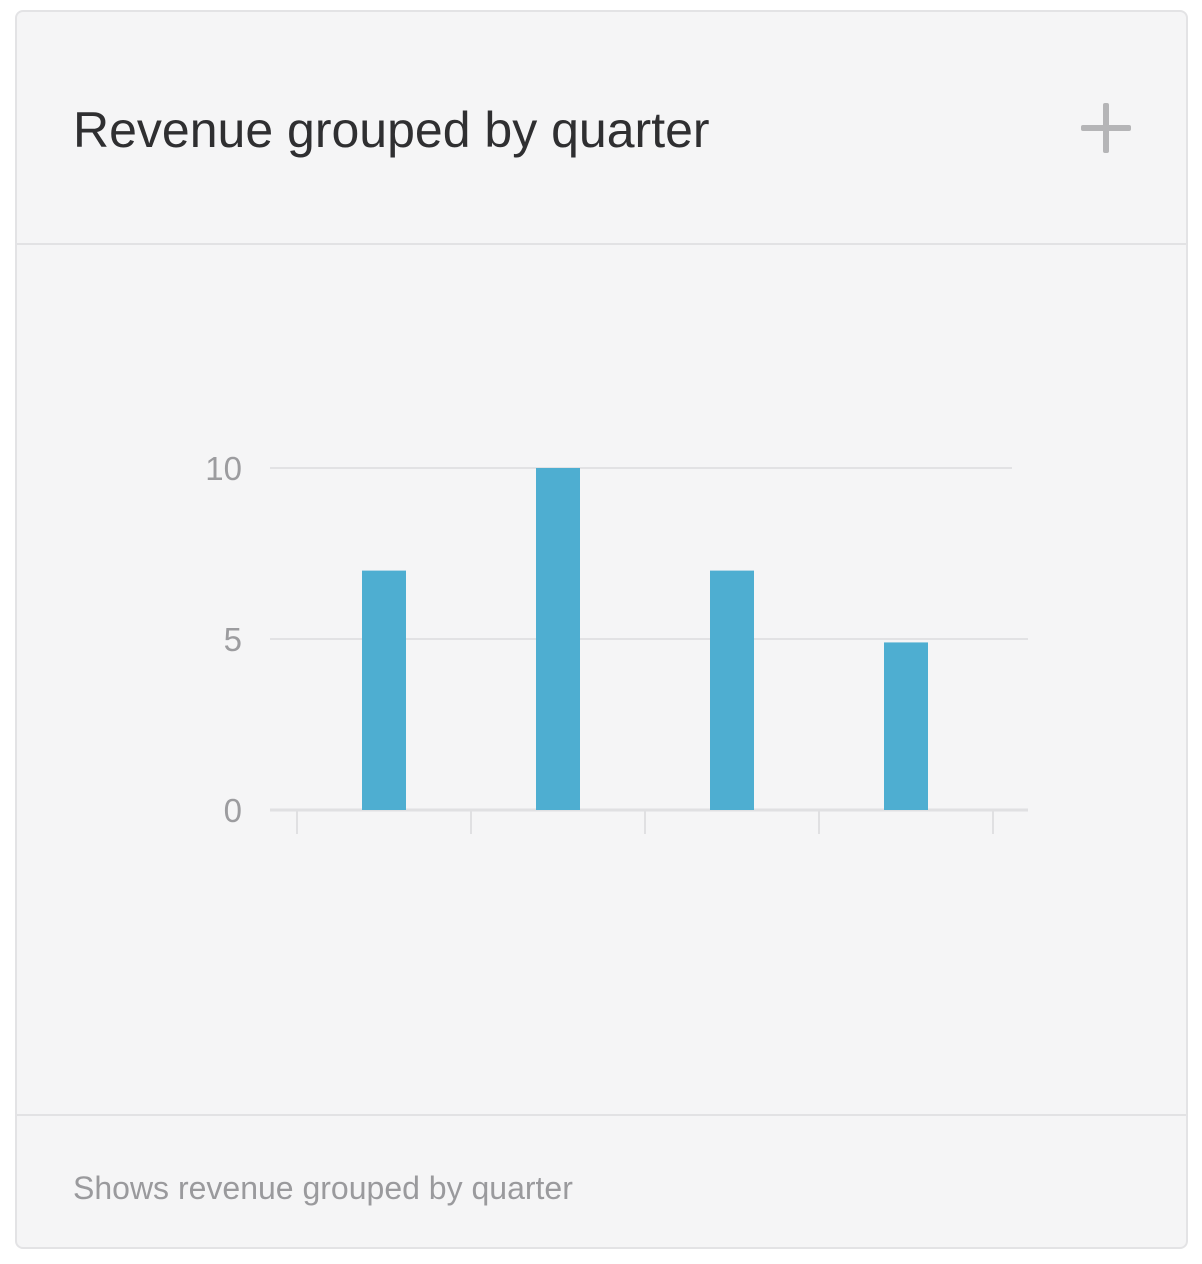 Image resolution: width=1202 pixels, height=1264 pixels. I want to click on y-tick-label: 0, so click(233, 810).